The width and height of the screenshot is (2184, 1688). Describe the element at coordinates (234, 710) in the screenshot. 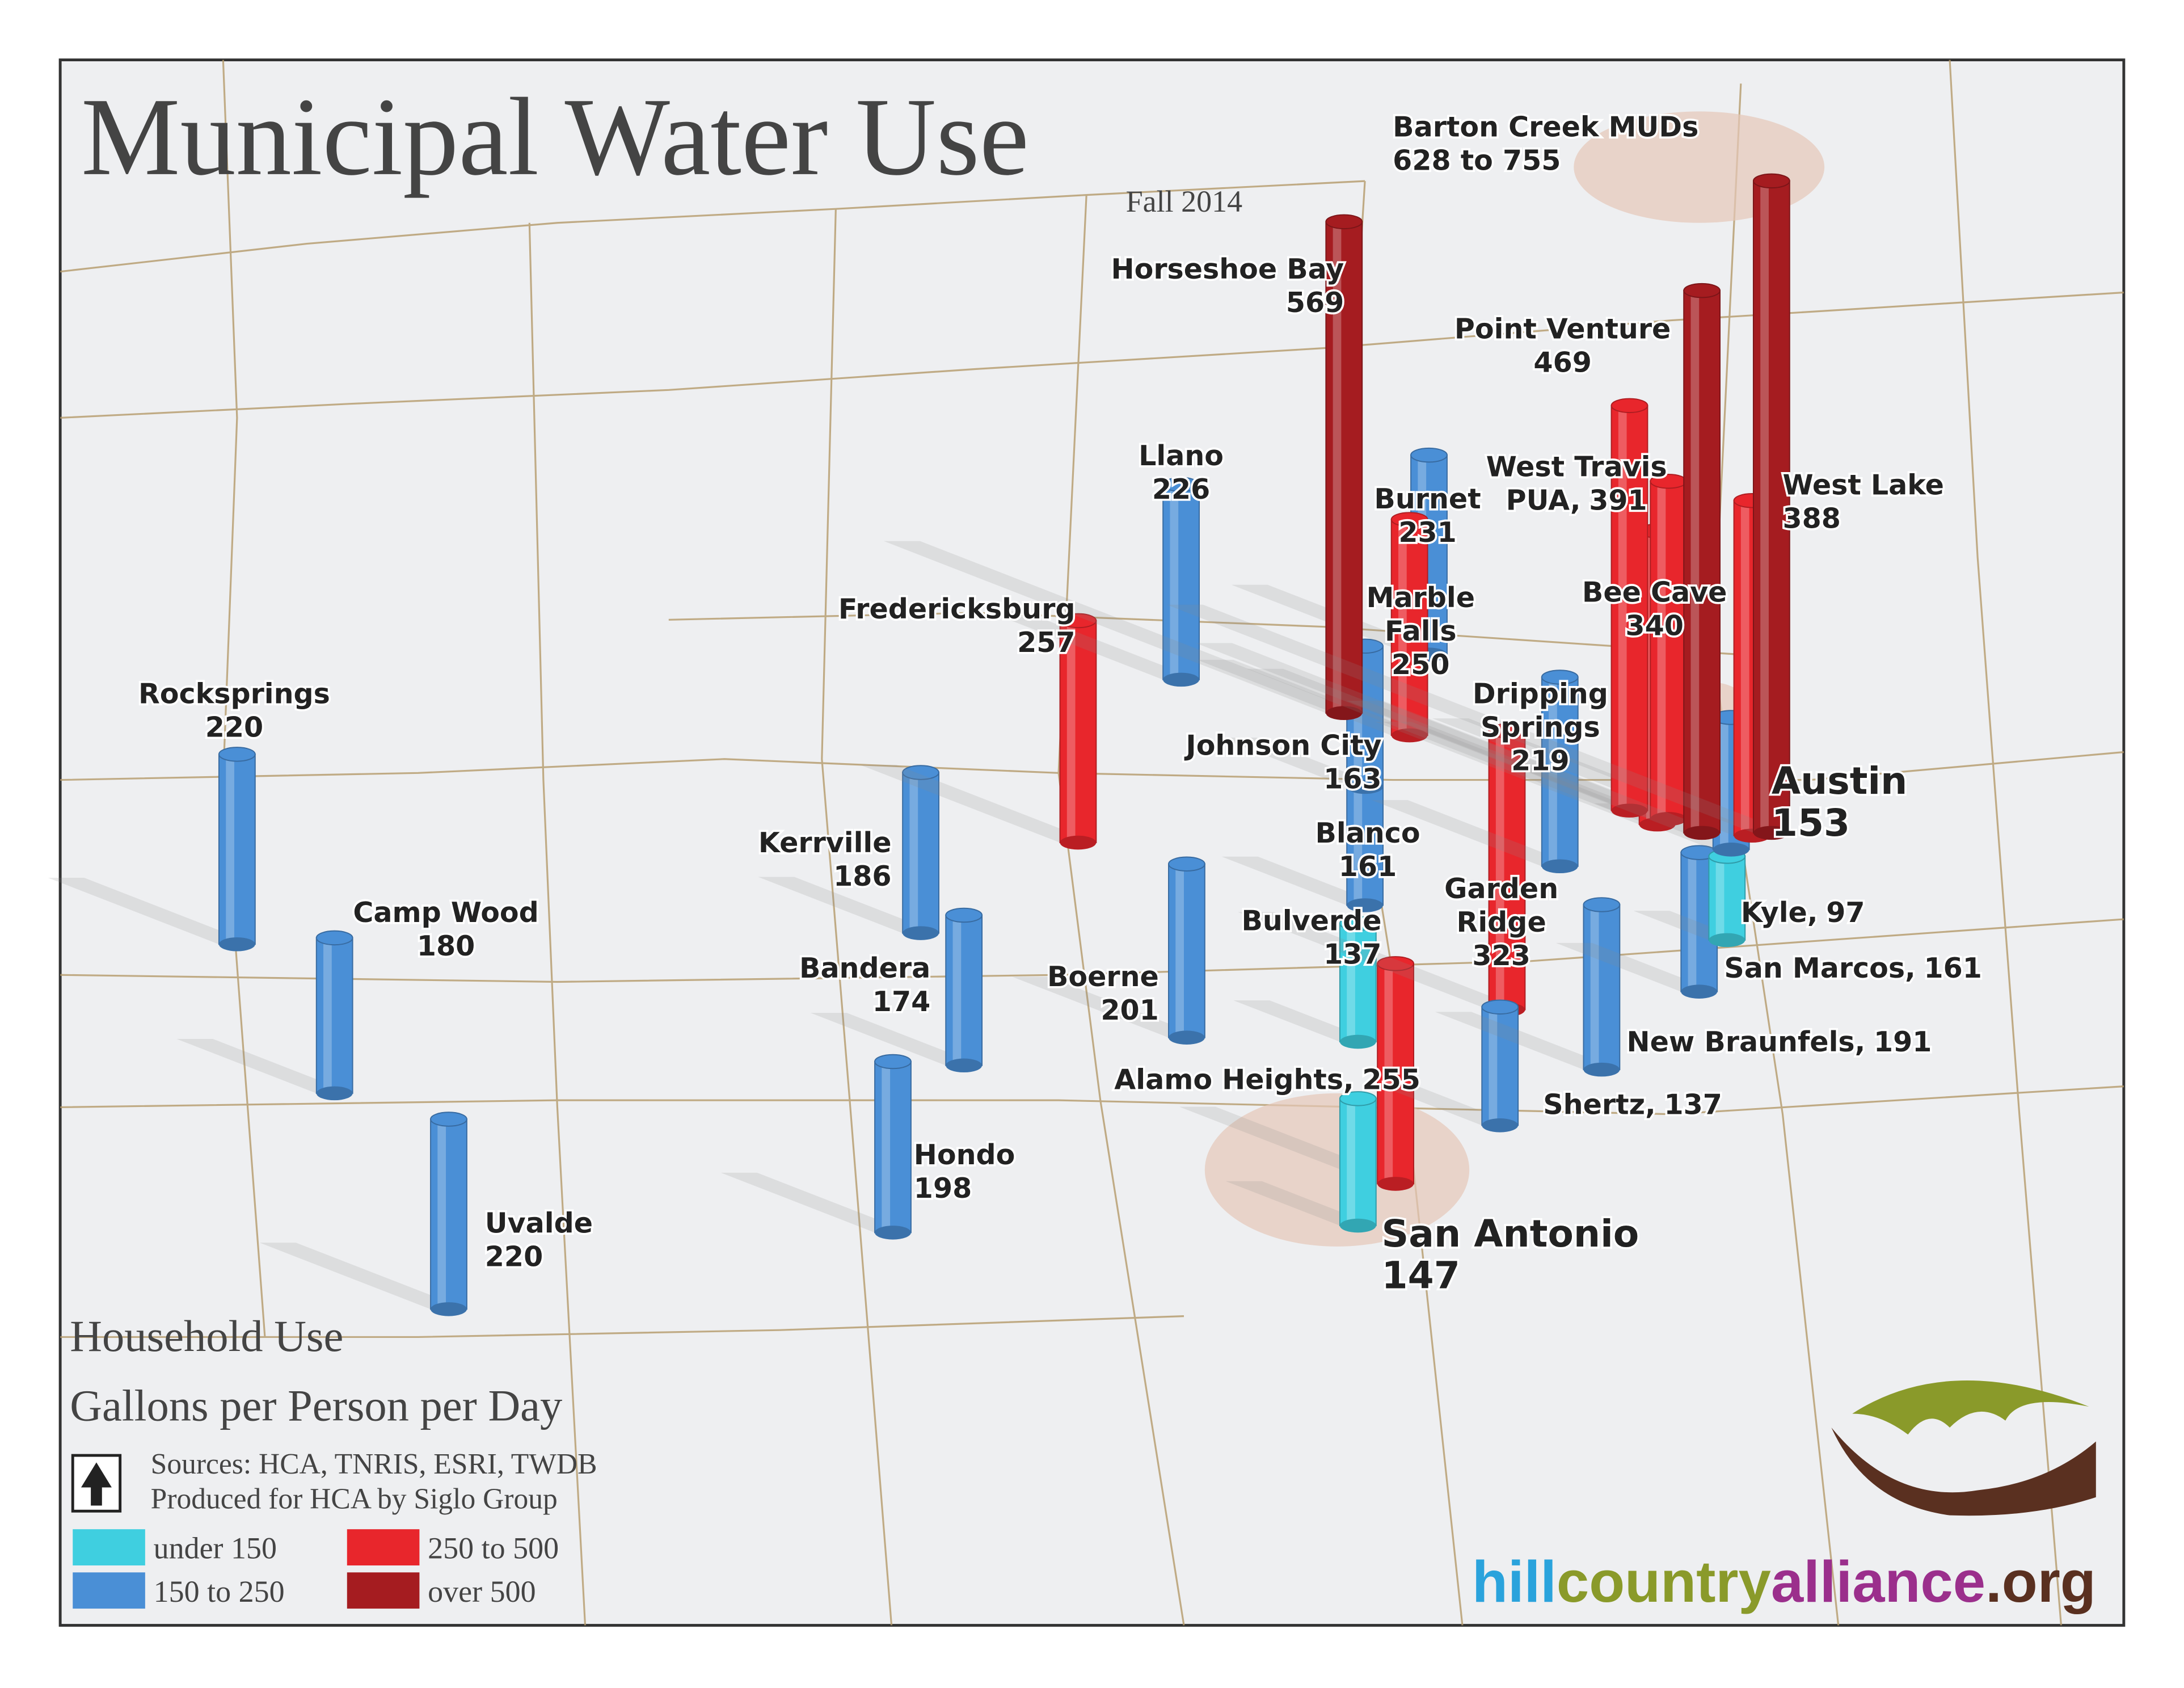

I see `city-label: Rocksprings 220` at that location.